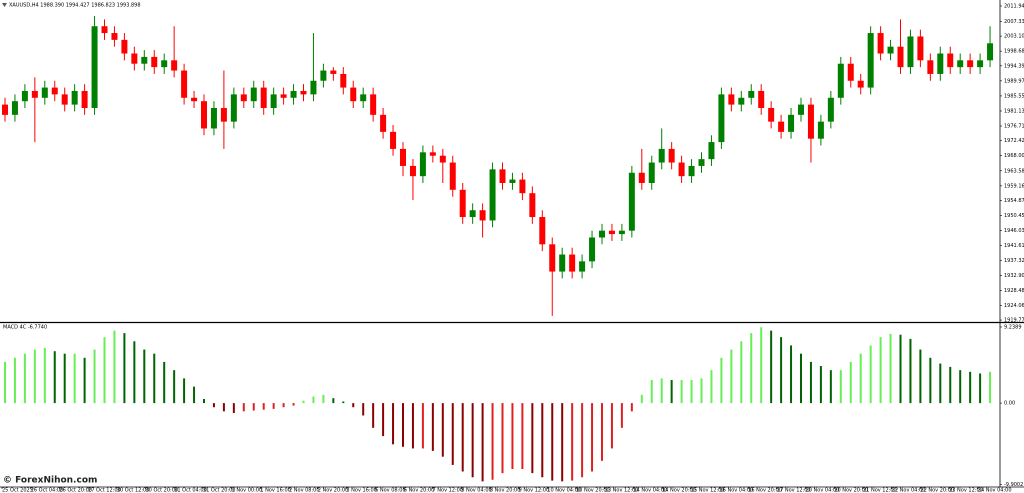 This screenshot has width=1024, height=493. Describe the element at coordinates (448, 490) in the screenshot. I see `x-tick-label: 7 Nov 12:00` at that location.